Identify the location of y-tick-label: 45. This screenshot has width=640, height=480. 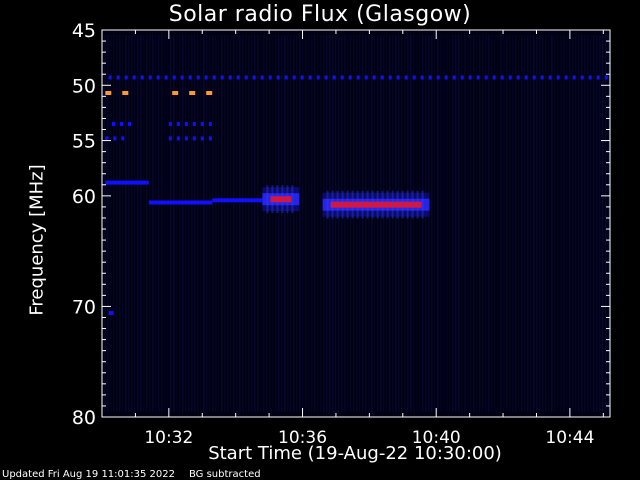
(84, 31).